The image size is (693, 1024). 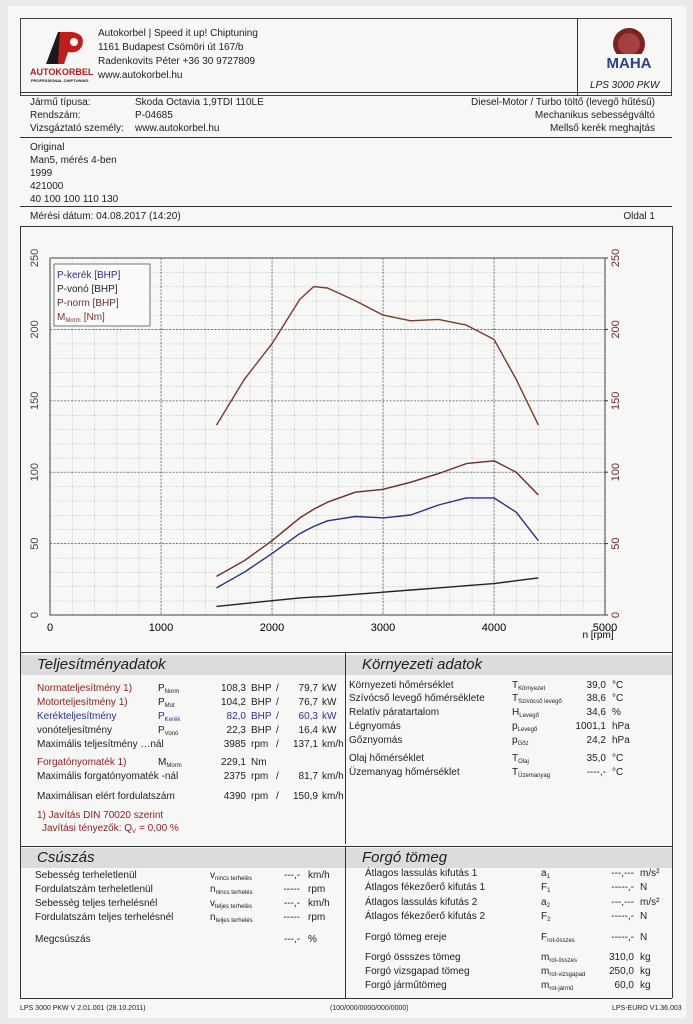 What do you see at coordinates (622, 916) in the screenshot?
I see `row-value: -----,-` at bounding box center [622, 916].